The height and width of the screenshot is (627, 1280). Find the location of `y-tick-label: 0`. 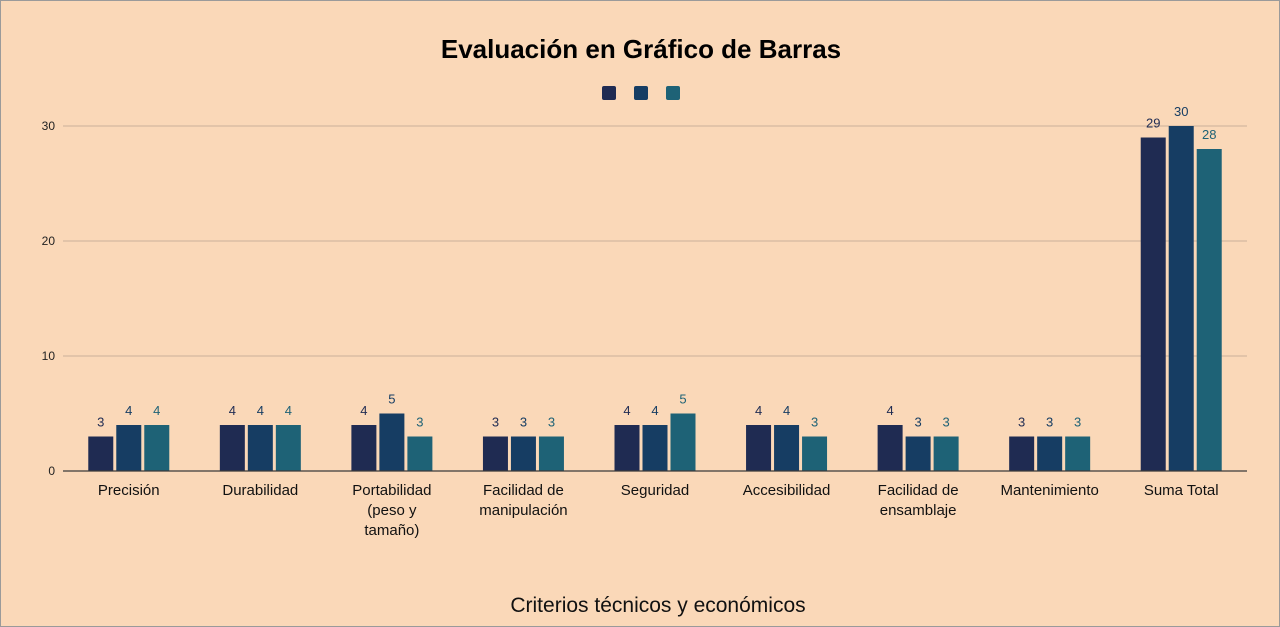

y-tick-label: 0 is located at coordinates (51, 471).